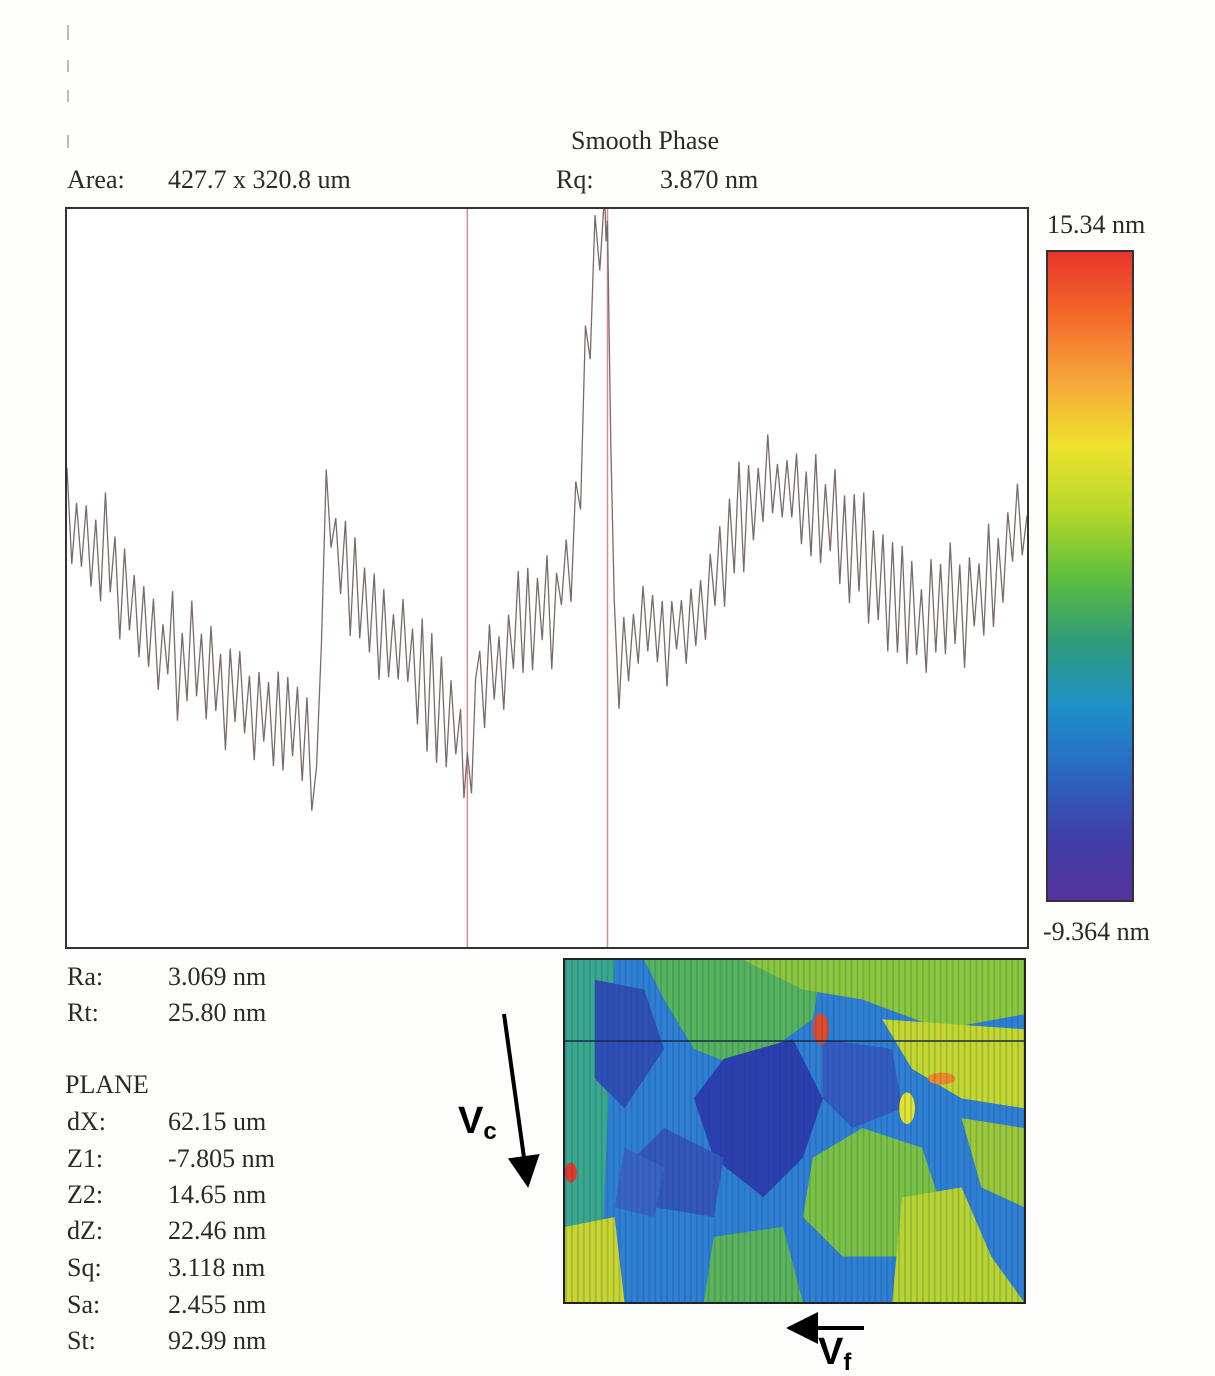 This screenshot has height=1376, width=1215. Describe the element at coordinates (645, 140) in the screenshot. I see `chart-title: Smooth Phase` at that location.